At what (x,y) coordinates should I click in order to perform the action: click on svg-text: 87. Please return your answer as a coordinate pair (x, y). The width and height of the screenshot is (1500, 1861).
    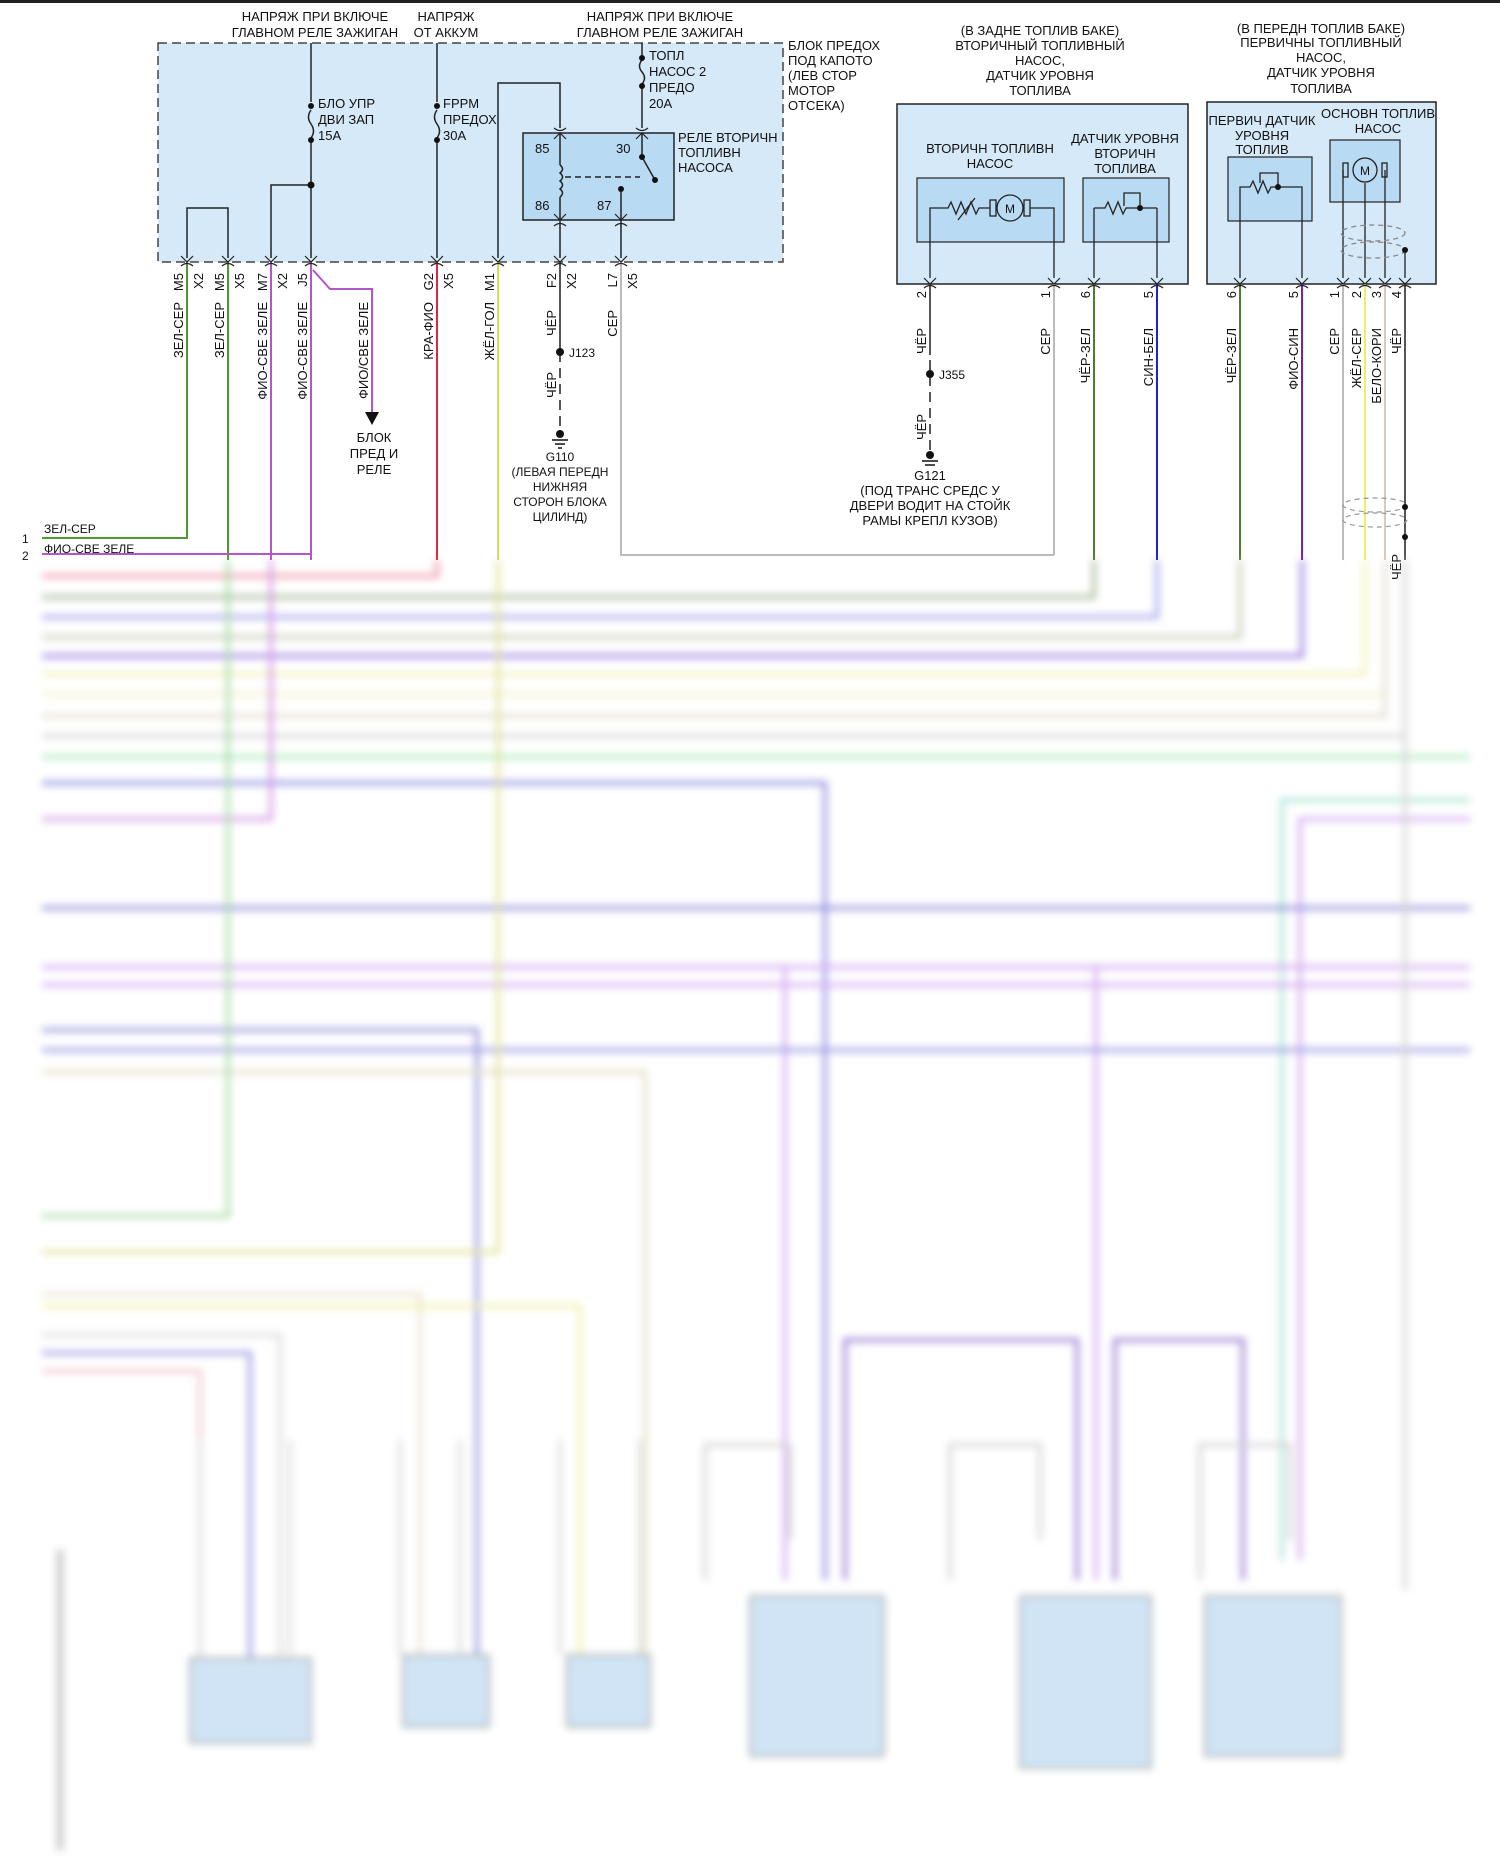
    Looking at the image, I should click on (604, 205).